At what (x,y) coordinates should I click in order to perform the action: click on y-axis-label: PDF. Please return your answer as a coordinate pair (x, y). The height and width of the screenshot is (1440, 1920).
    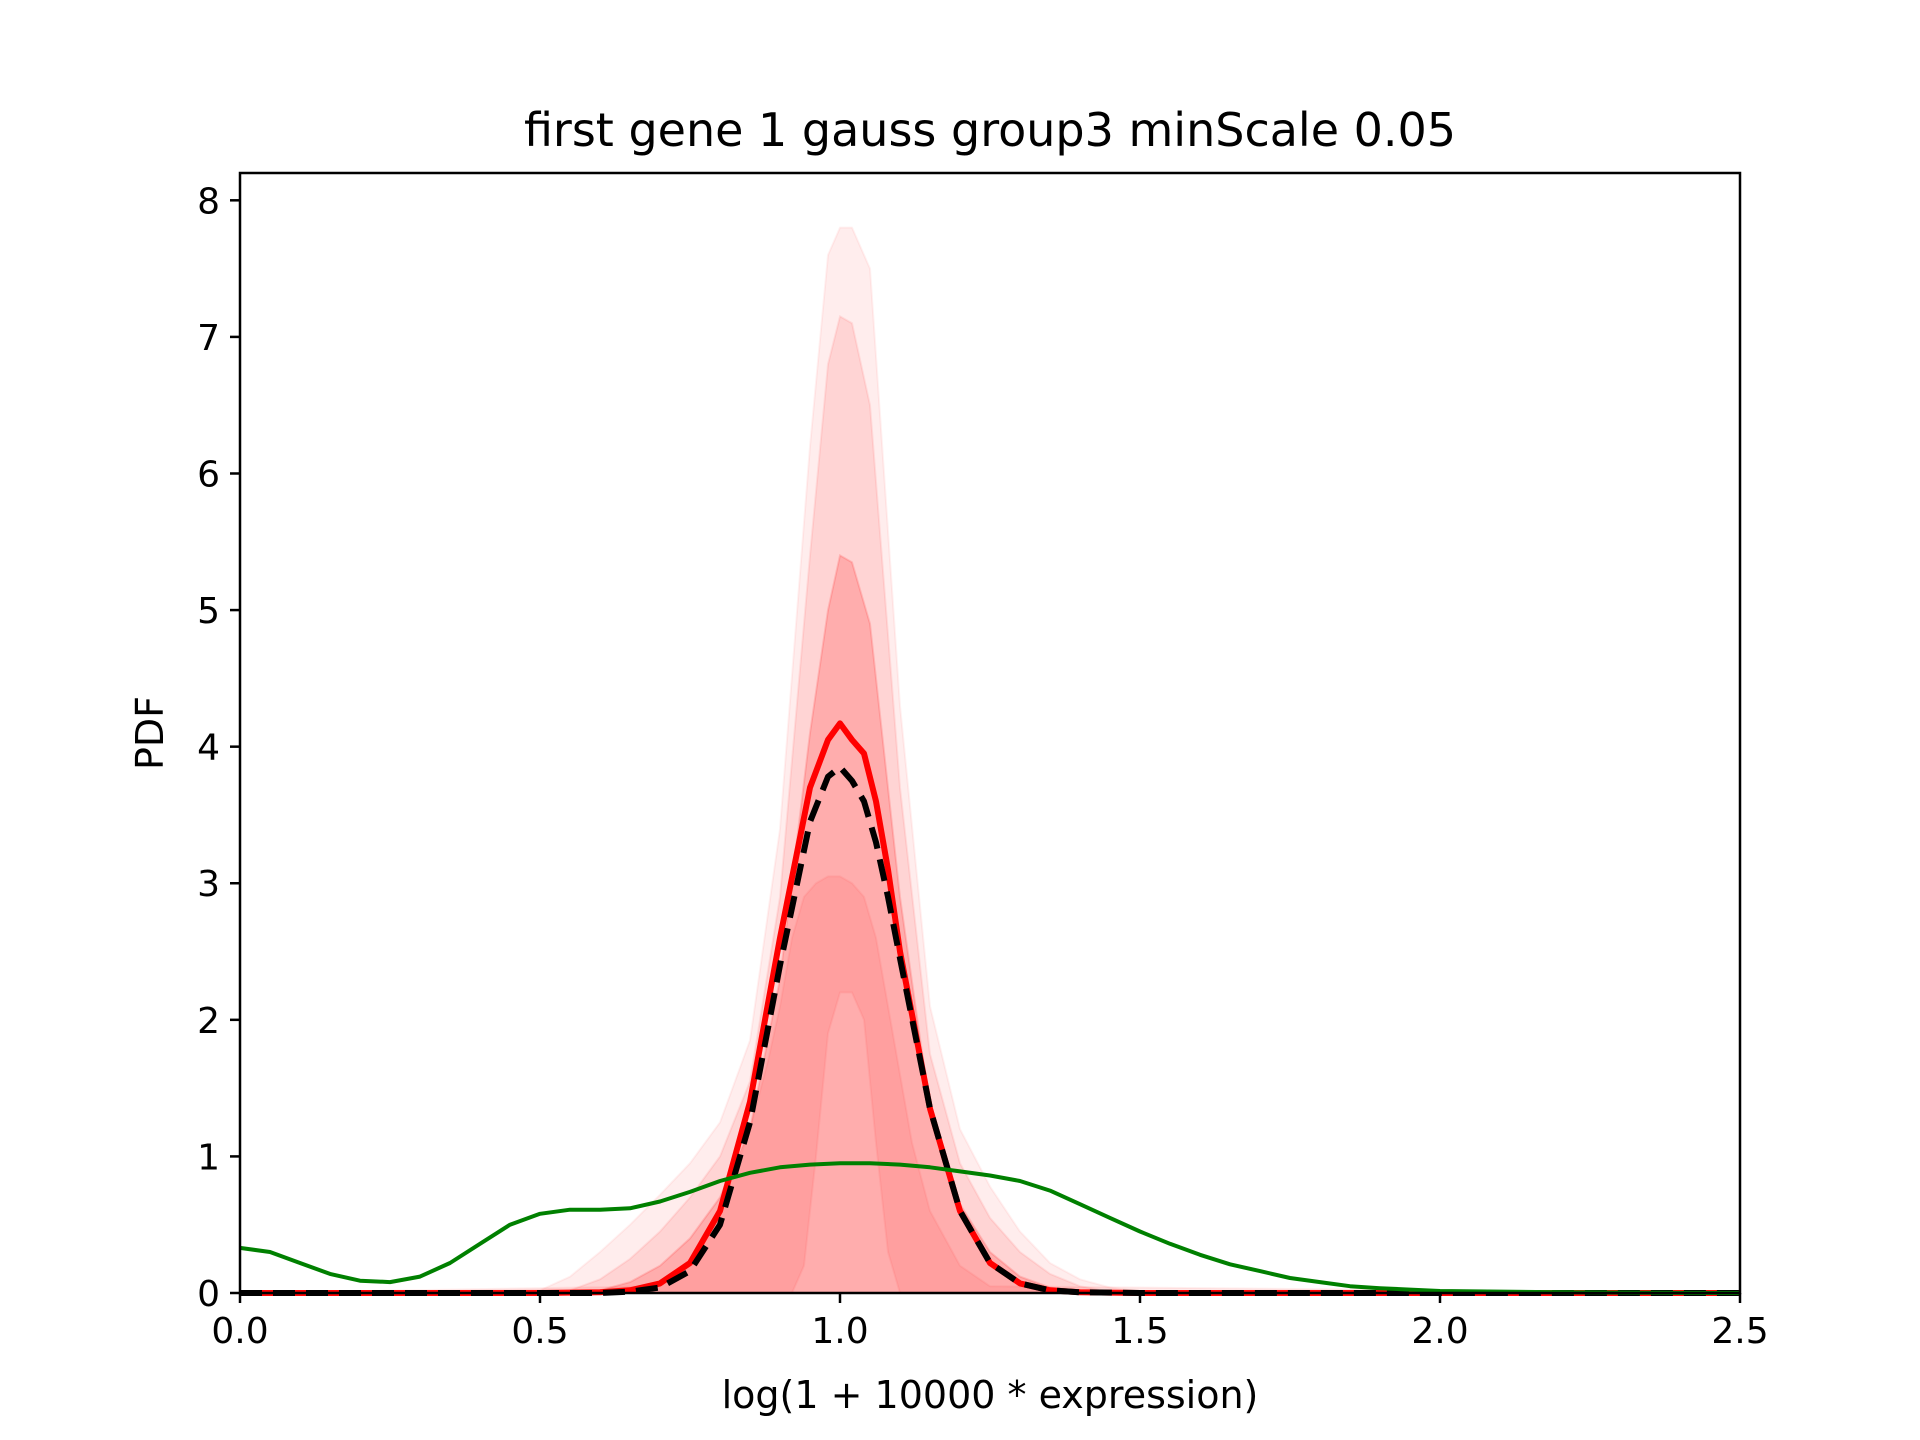
    Looking at the image, I should click on (150, 733).